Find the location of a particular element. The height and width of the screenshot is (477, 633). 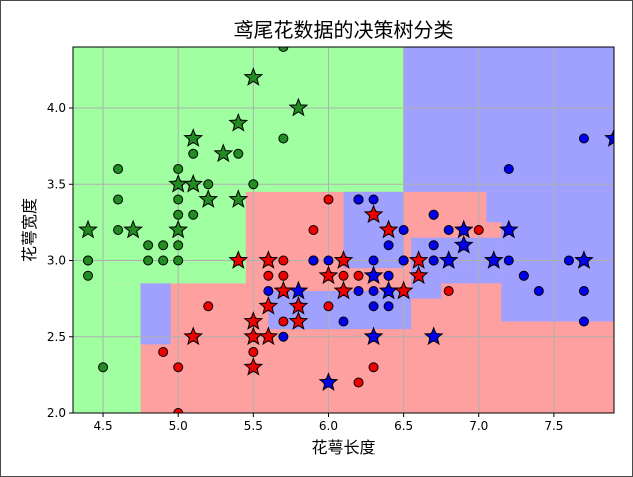

x-tick-label: 7.0 is located at coordinates (478, 426).